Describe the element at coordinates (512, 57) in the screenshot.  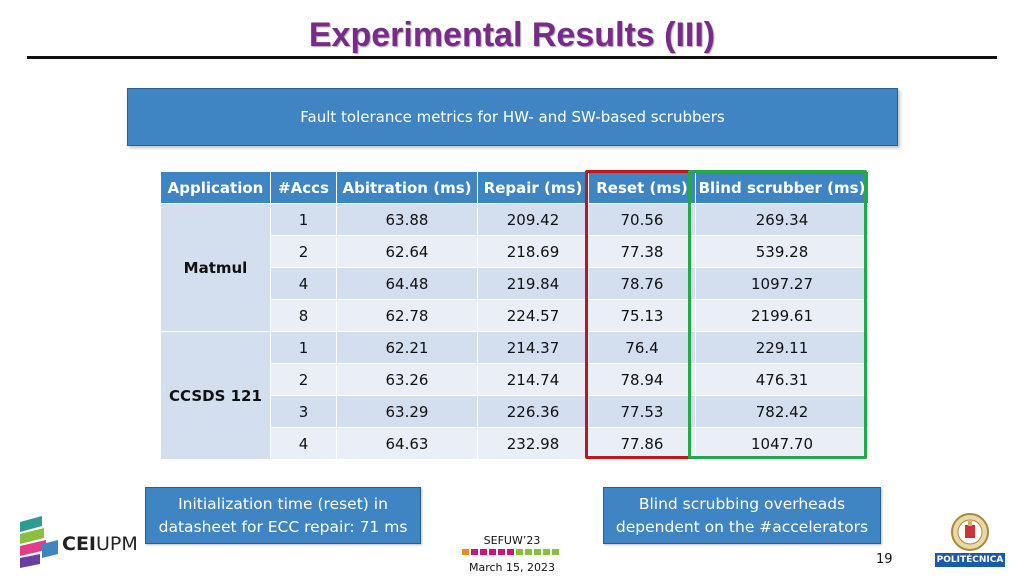
I see `title-rule` at that location.